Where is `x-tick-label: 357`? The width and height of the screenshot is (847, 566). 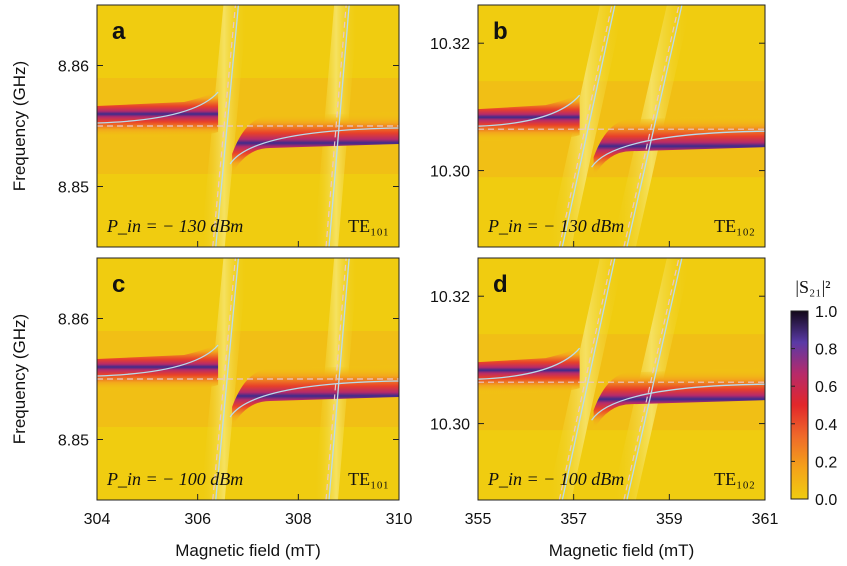
x-tick-label: 357 is located at coordinates (573, 519).